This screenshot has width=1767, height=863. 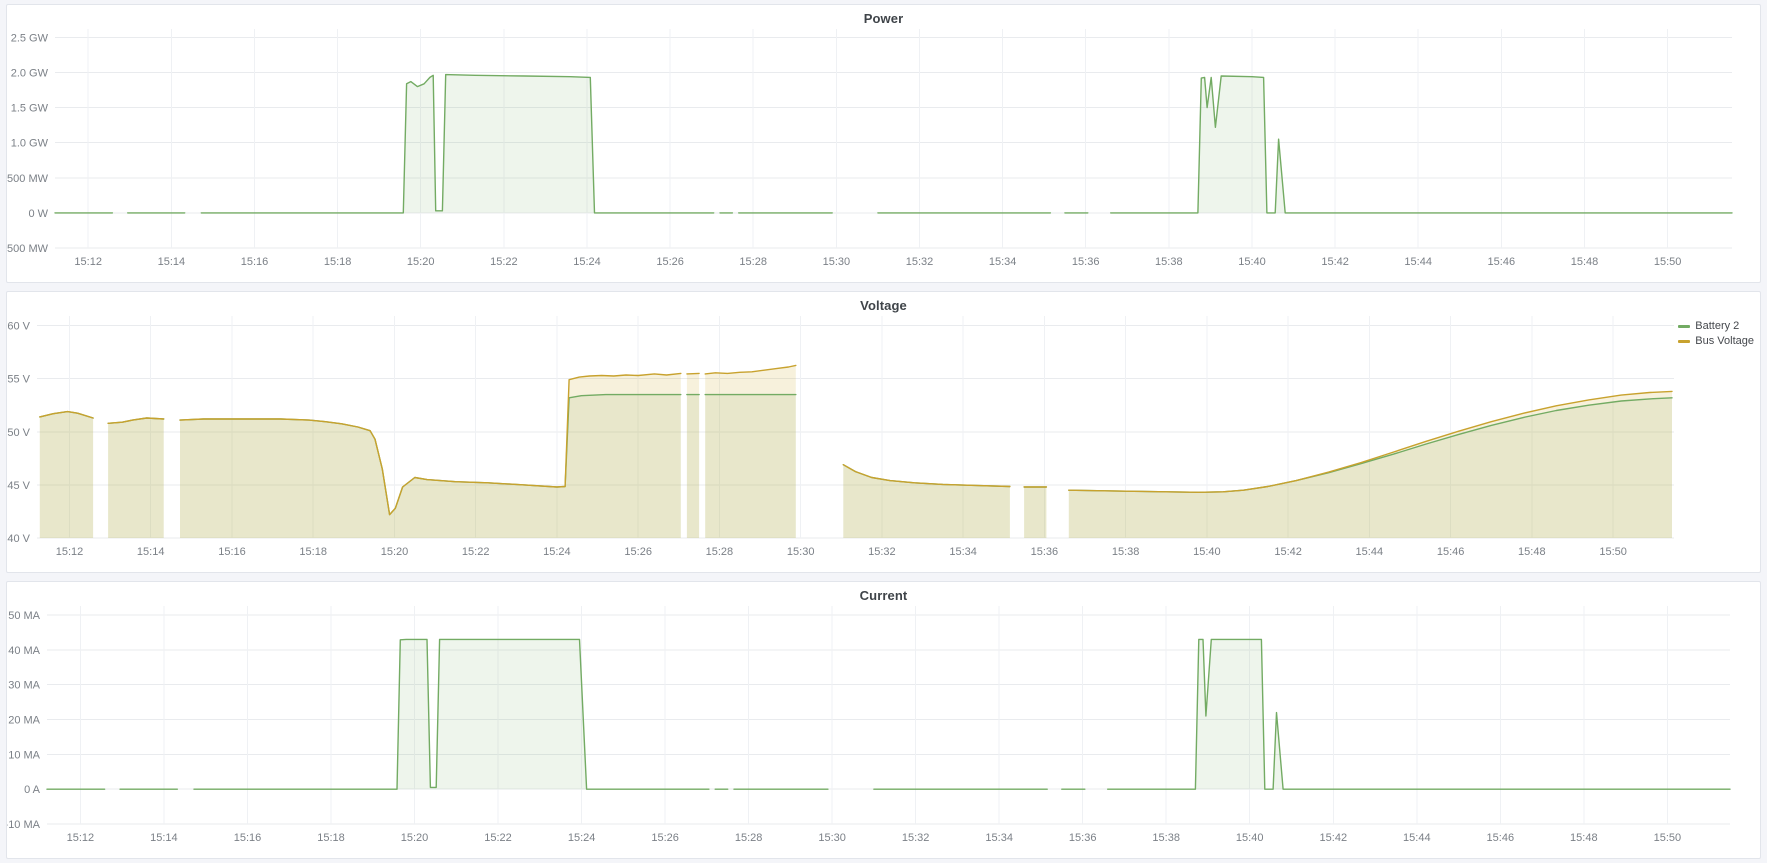 I want to click on svg-text: 55 V, so click(x=18, y=380).